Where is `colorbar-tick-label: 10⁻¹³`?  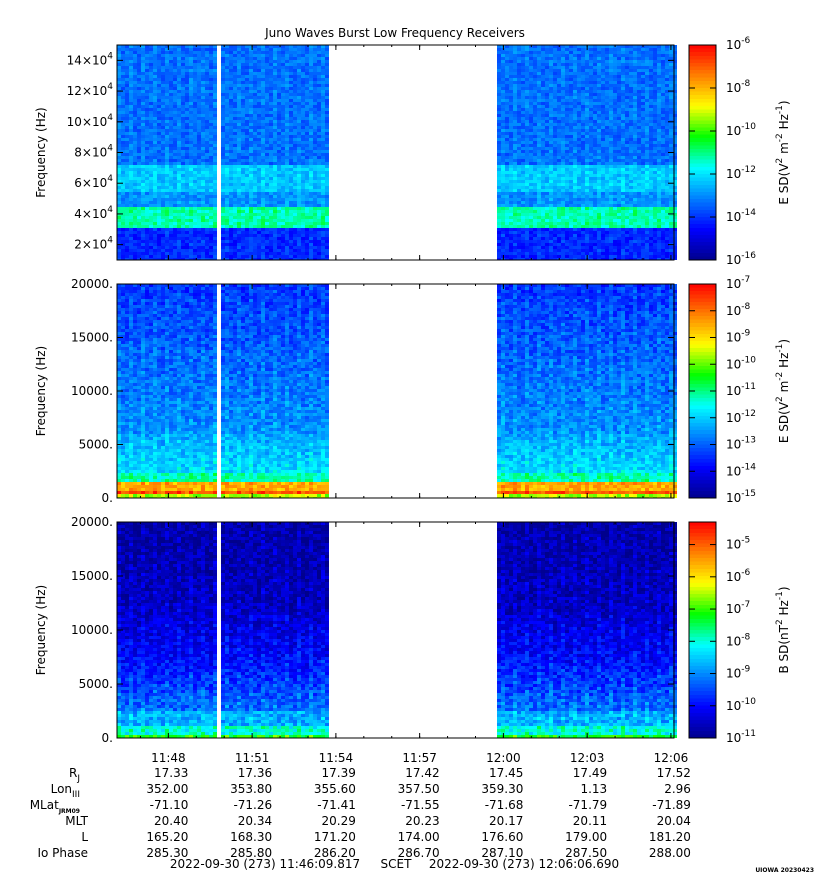
colorbar-tick-label: 10⁻¹³ is located at coordinates (741, 444).